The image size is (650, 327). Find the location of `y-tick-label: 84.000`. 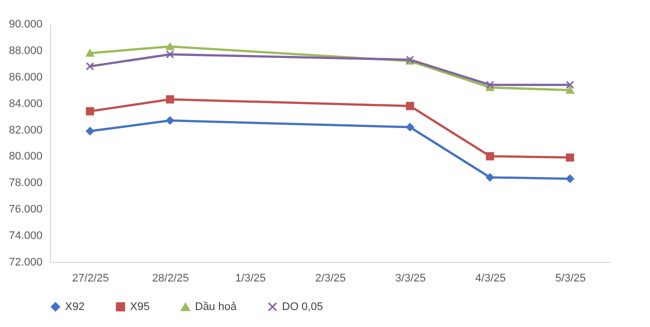

y-tick-label: 84.000 is located at coordinates (25, 104).